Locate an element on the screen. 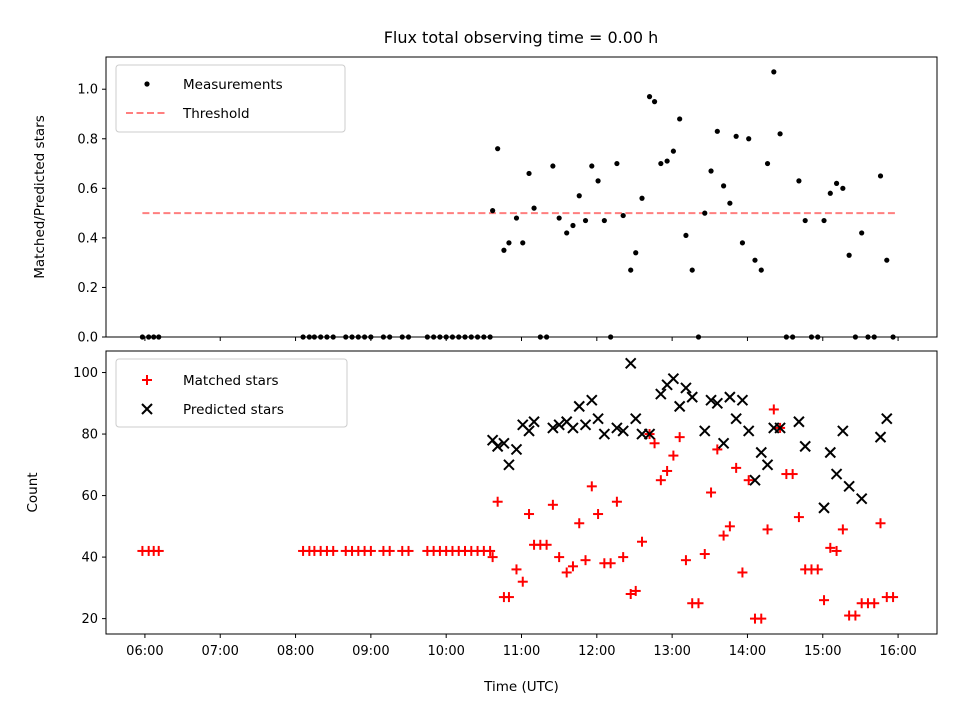 The height and width of the screenshot is (724, 960). y-tick-label: 0.4 is located at coordinates (87, 238).